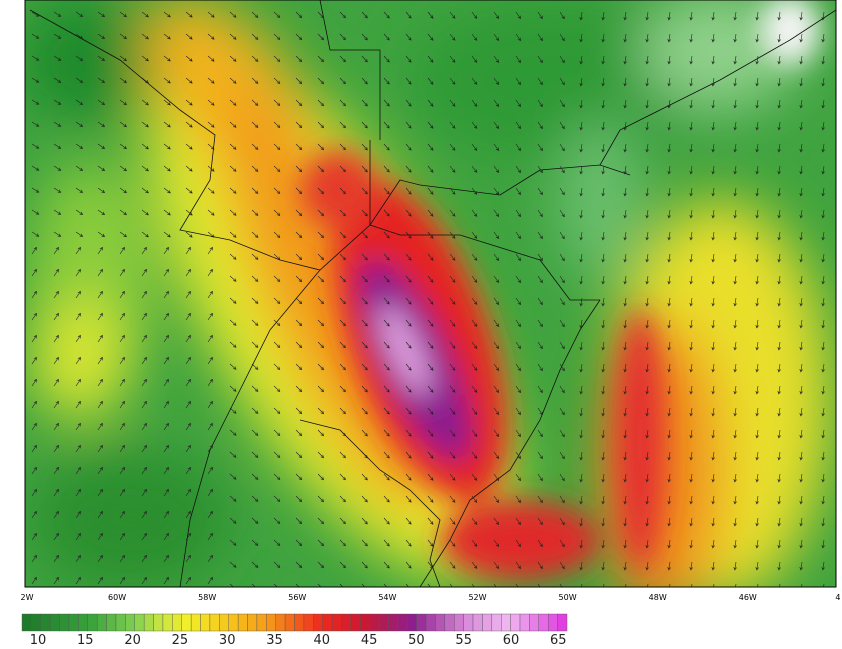  Describe the element at coordinates (274, 640) in the screenshot. I see `colorbar-label: 35` at that location.